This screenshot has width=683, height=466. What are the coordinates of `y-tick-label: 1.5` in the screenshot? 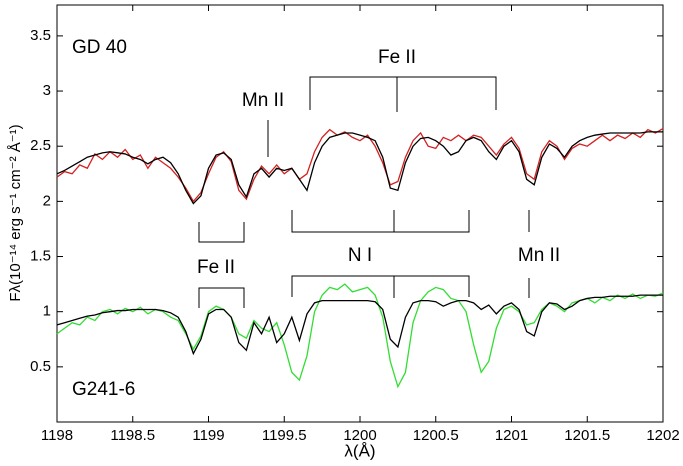 It's located at (40, 255).